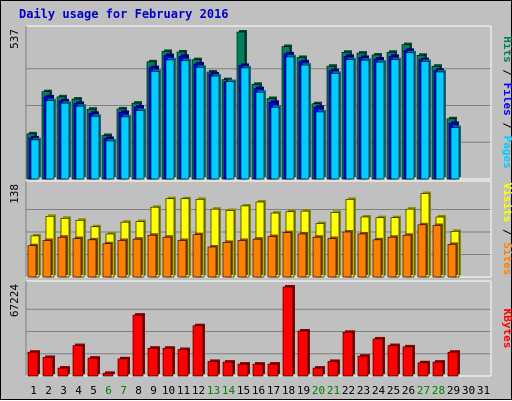 This screenshot has height=401, width=512. Describe the element at coordinates (213, 390) in the screenshot. I see `x-tick-label: 13` at that location.